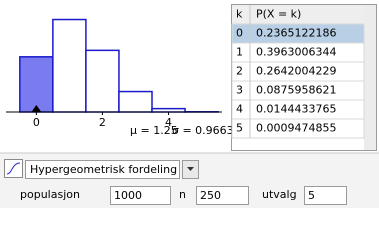 This screenshot has height=240, width=379. What do you see at coordinates (296, 33) in the screenshot?
I see `p-cell: 0.2365122186` at bounding box center [296, 33].